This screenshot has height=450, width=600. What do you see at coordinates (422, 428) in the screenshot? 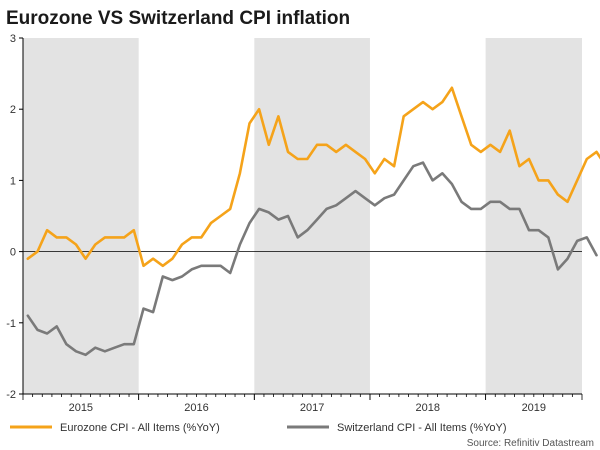
I see `legend-label-switzerland: Switzerland CPI - All Items (%YoY)` at bounding box center [422, 428].